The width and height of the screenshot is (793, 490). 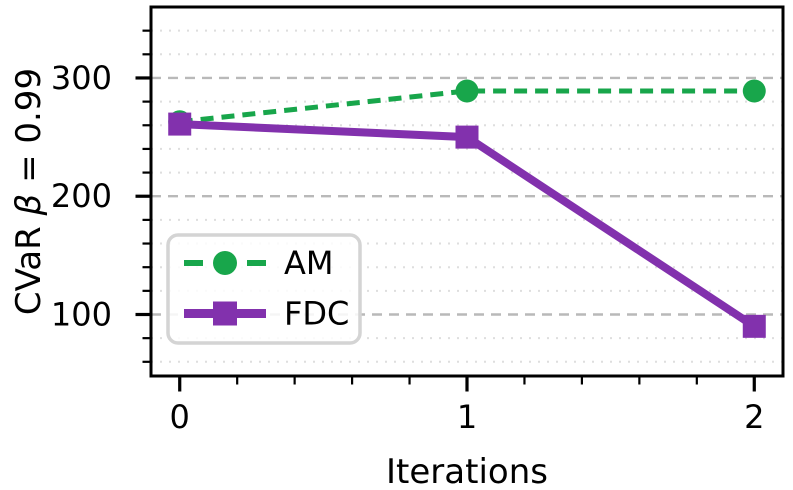 I want to click on x-tick-label-0: 0, so click(x=180, y=417).